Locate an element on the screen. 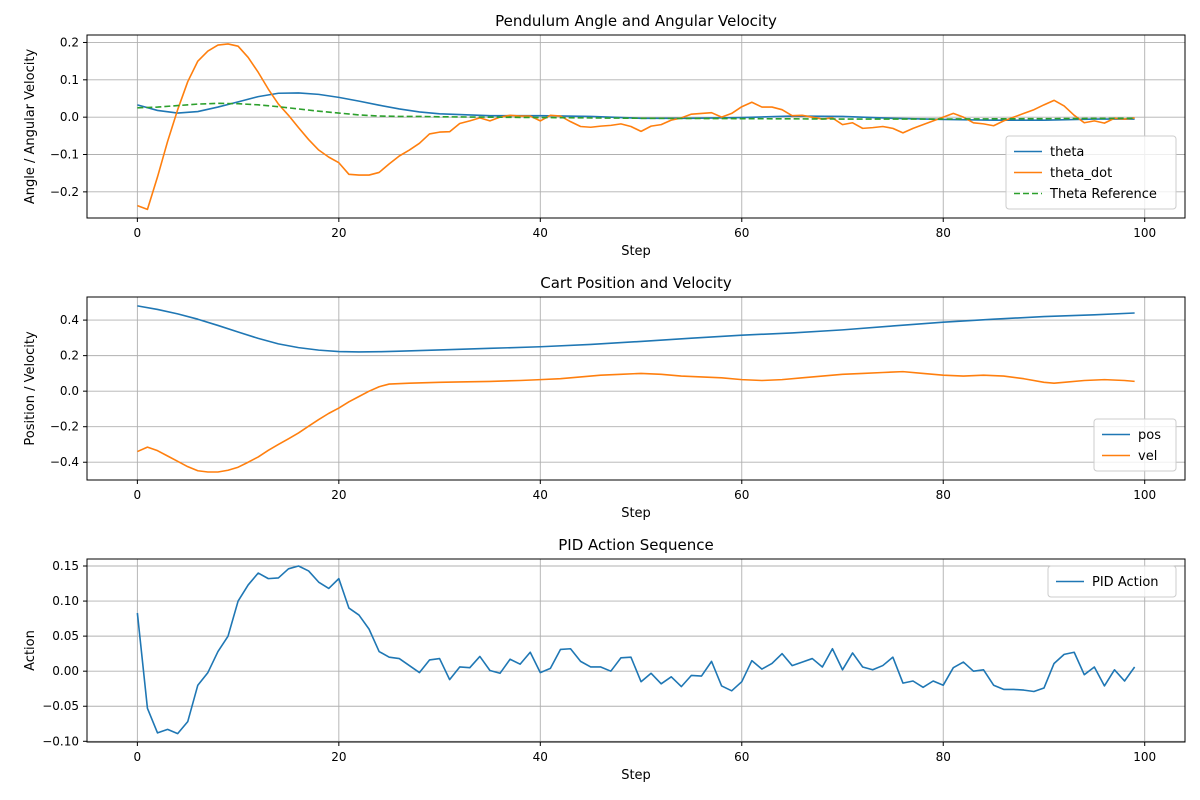  legend: theta theta_dot Theta Reference is located at coordinates (1091, 172).